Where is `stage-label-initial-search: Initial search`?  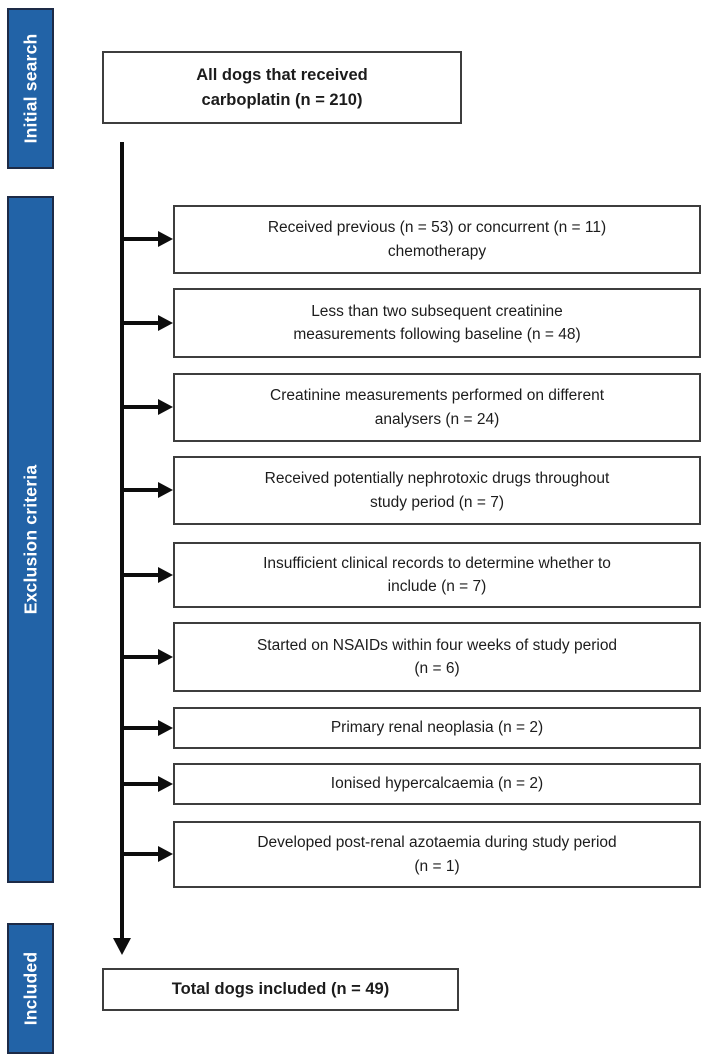 stage-label-initial-search: Initial search is located at coordinates (30, 88).